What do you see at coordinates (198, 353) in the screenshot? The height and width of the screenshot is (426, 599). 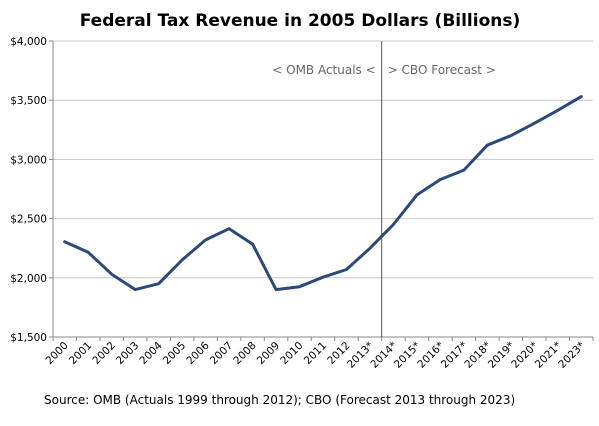 I see `x-tick-label: 2006` at bounding box center [198, 353].